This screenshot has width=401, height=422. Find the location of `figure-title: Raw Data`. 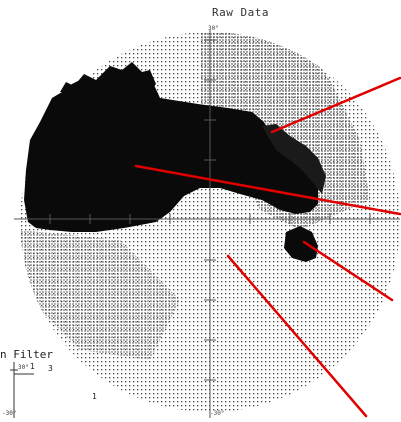

figure-title: Raw Data is located at coordinates (240, 12).